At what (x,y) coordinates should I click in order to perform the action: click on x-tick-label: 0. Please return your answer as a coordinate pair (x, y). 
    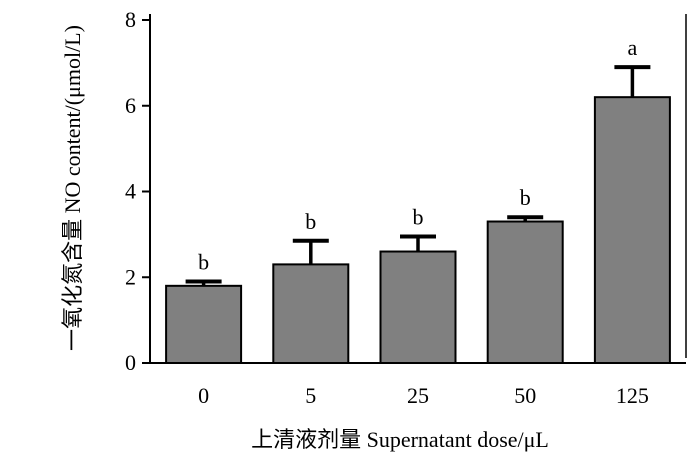
    Looking at the image, I should click on (203, 395).